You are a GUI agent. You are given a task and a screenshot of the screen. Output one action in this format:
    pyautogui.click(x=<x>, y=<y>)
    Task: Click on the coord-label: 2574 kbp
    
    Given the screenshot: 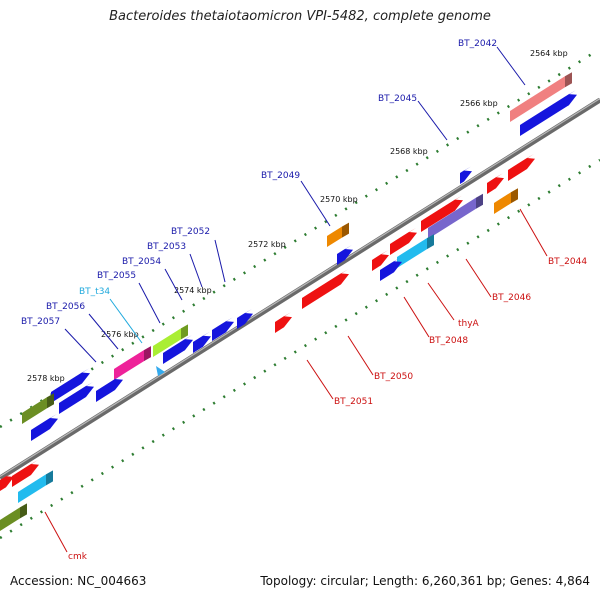 What is the action you would take?
    pyautogui.click(x=193, y=290)
    